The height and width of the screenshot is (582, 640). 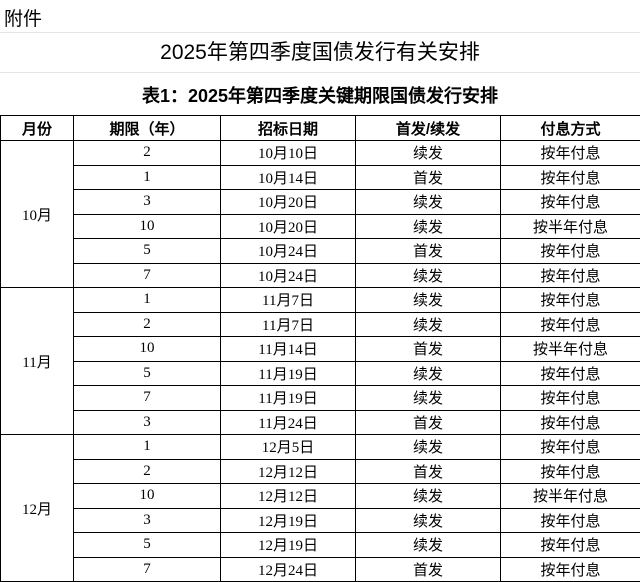 I want to click on table-row: 2 11月7日 续发 按年付息, so click(x=320, y=324).